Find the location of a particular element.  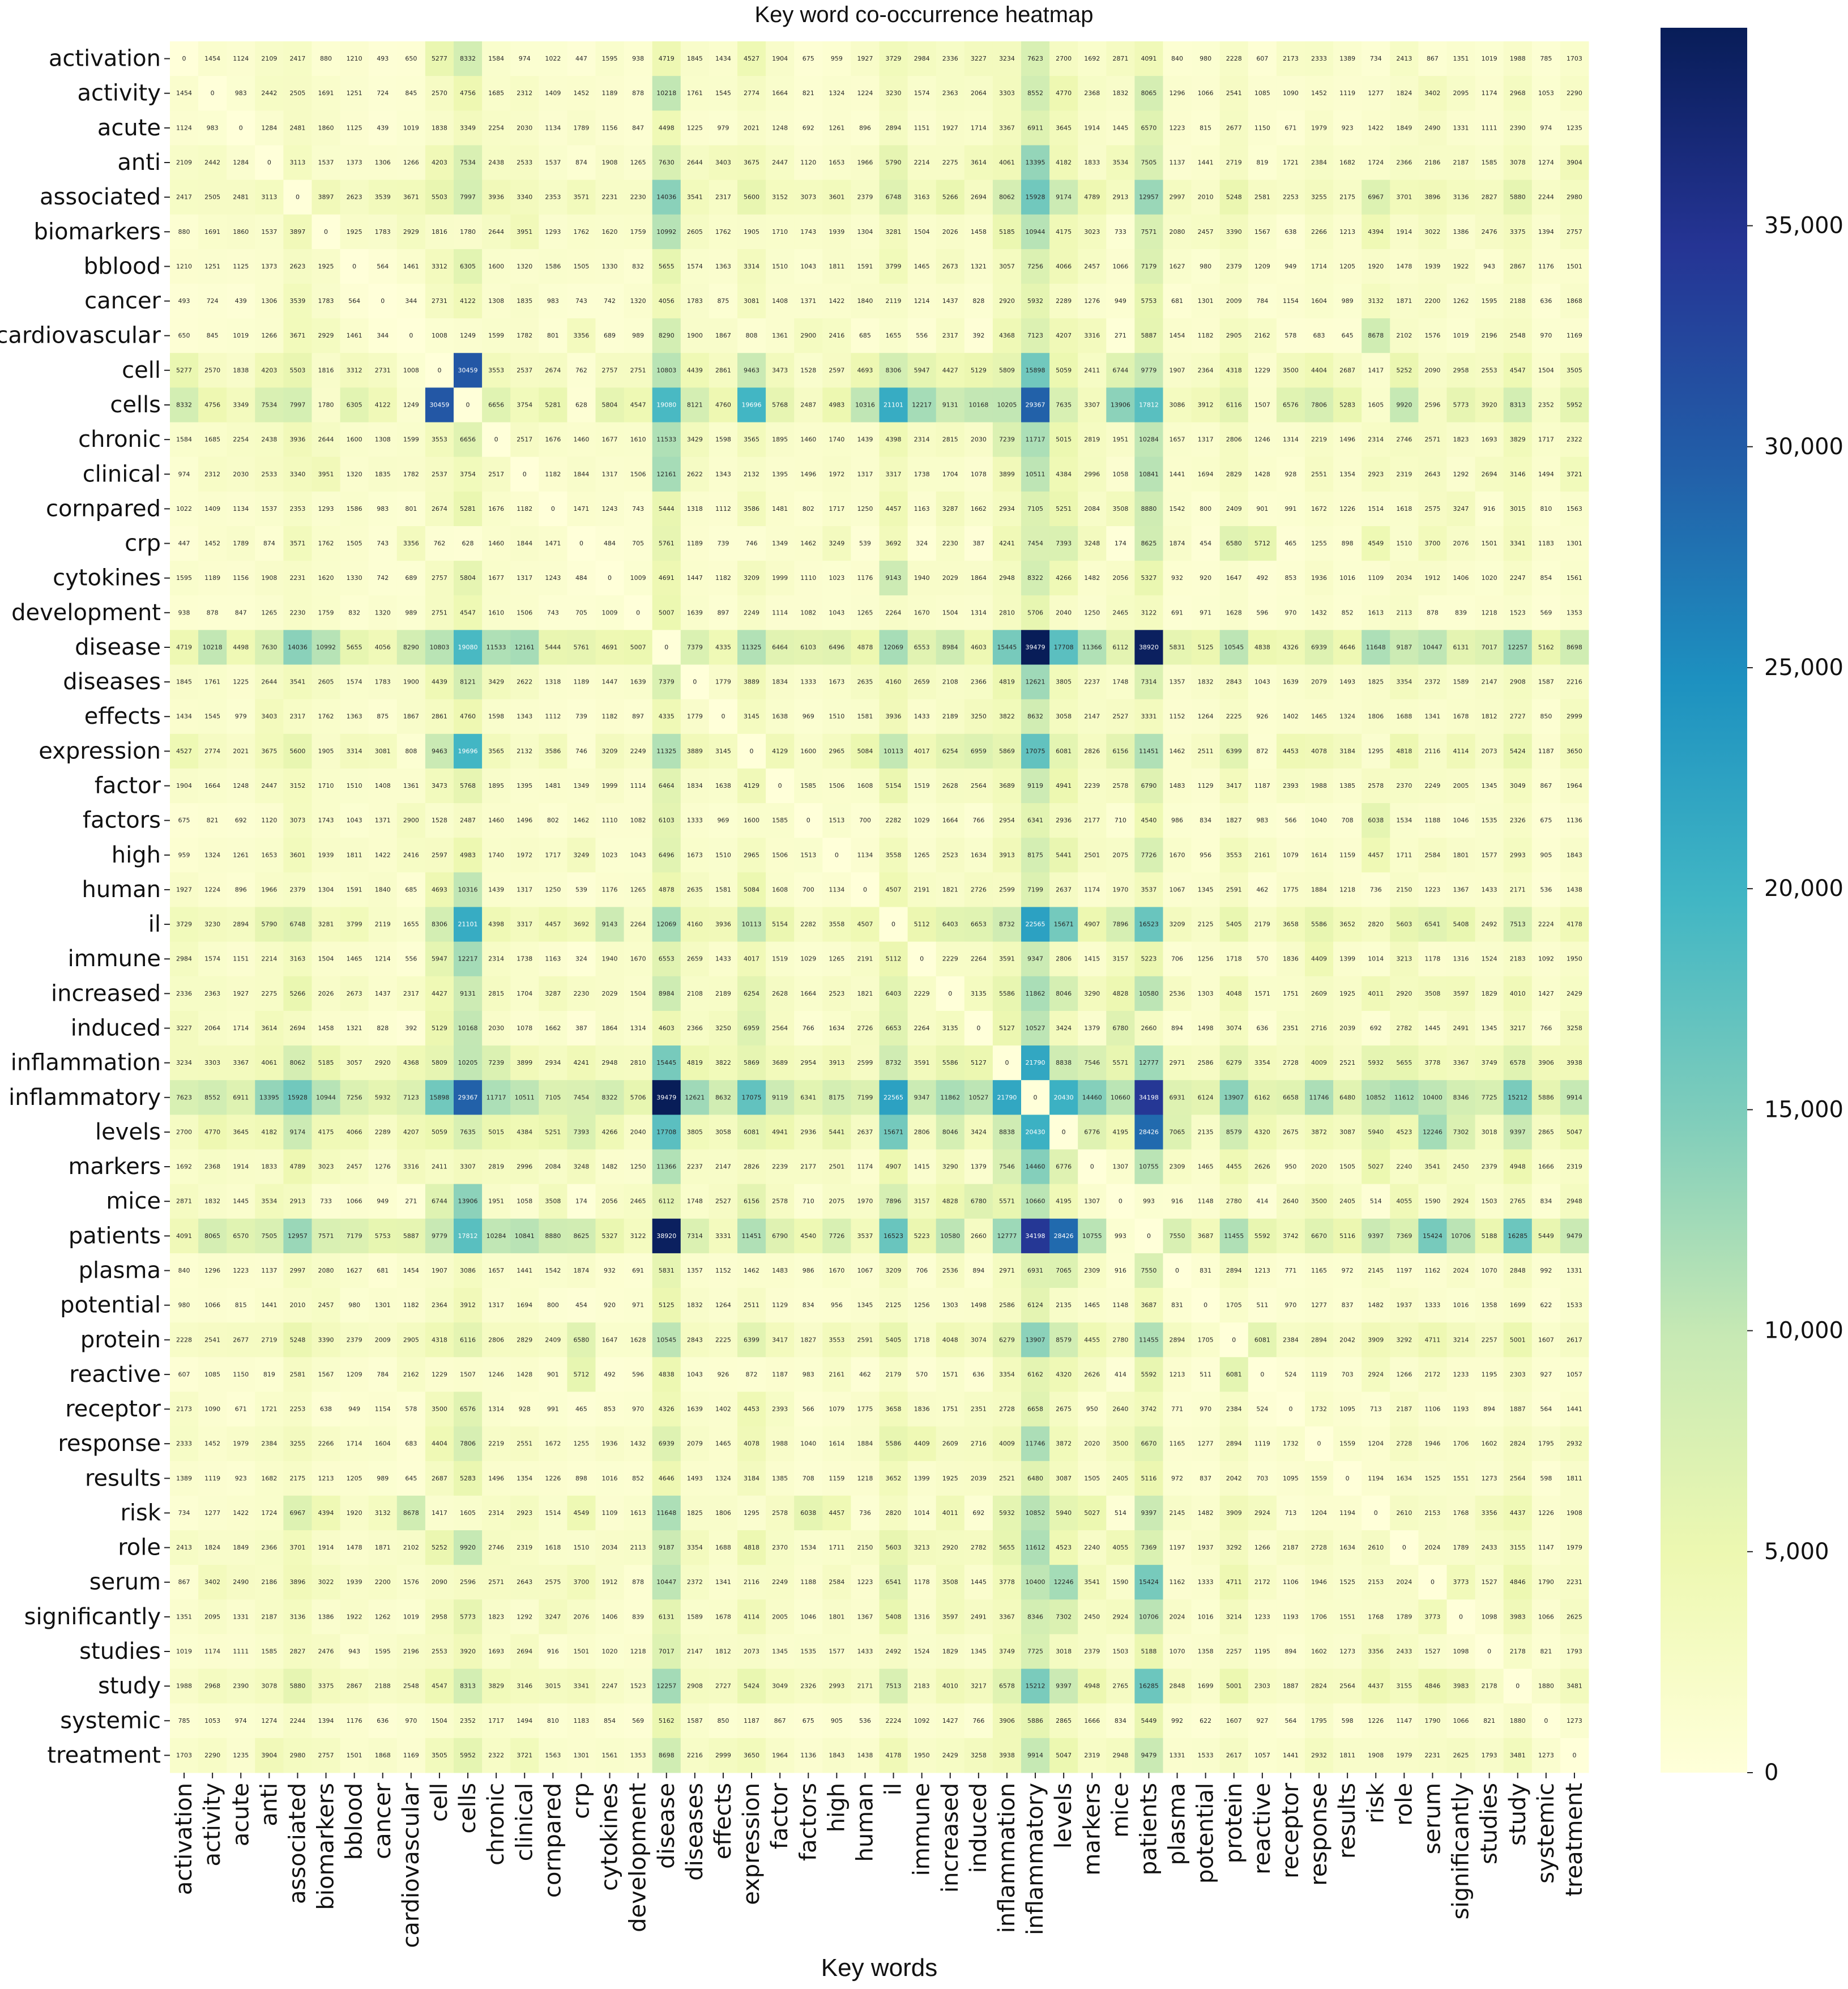

cell-value-label: 5441 is located at coordinates (1064, 855).